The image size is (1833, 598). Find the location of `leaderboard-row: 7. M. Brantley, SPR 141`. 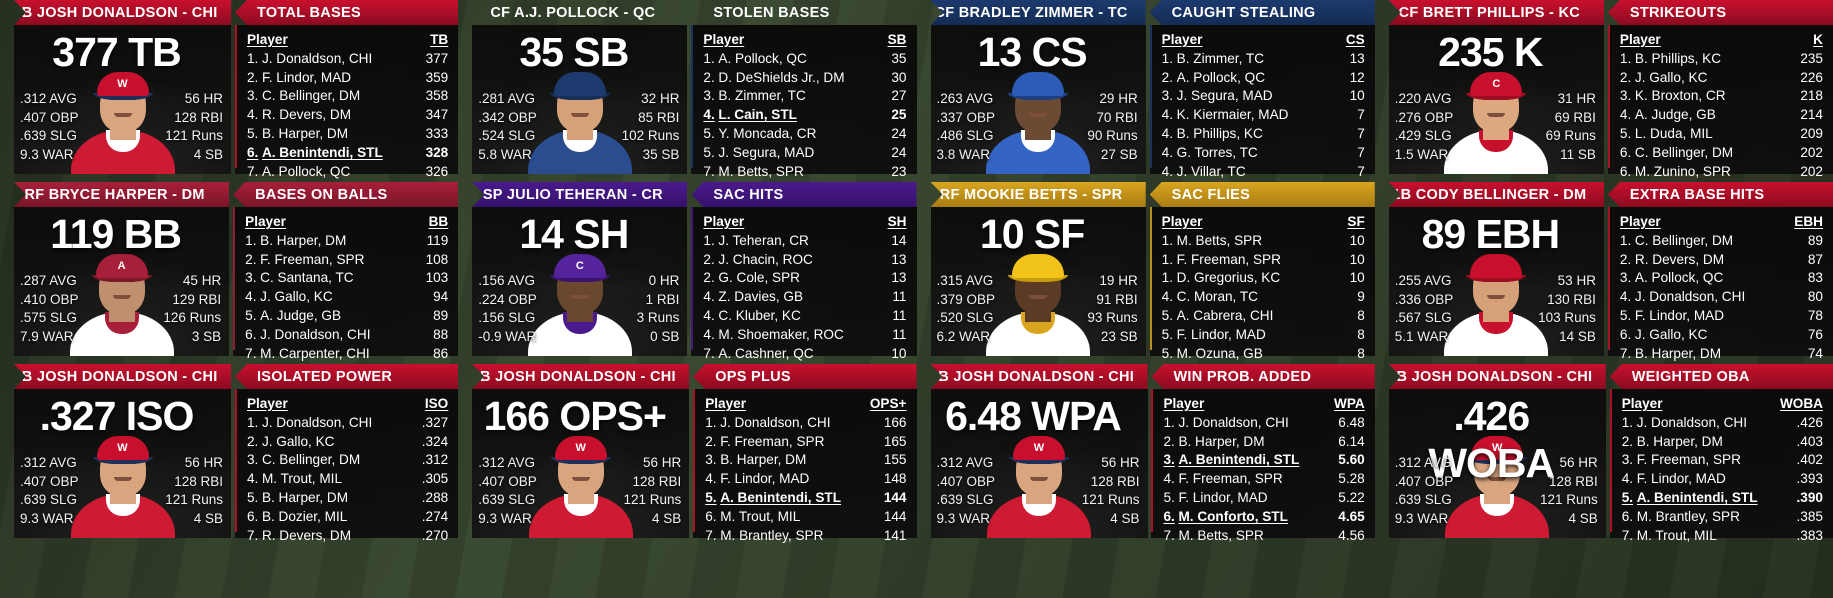

leaderboard-row: 7. M. Brantley, SPR 141 is located at coordinates (805, 536).